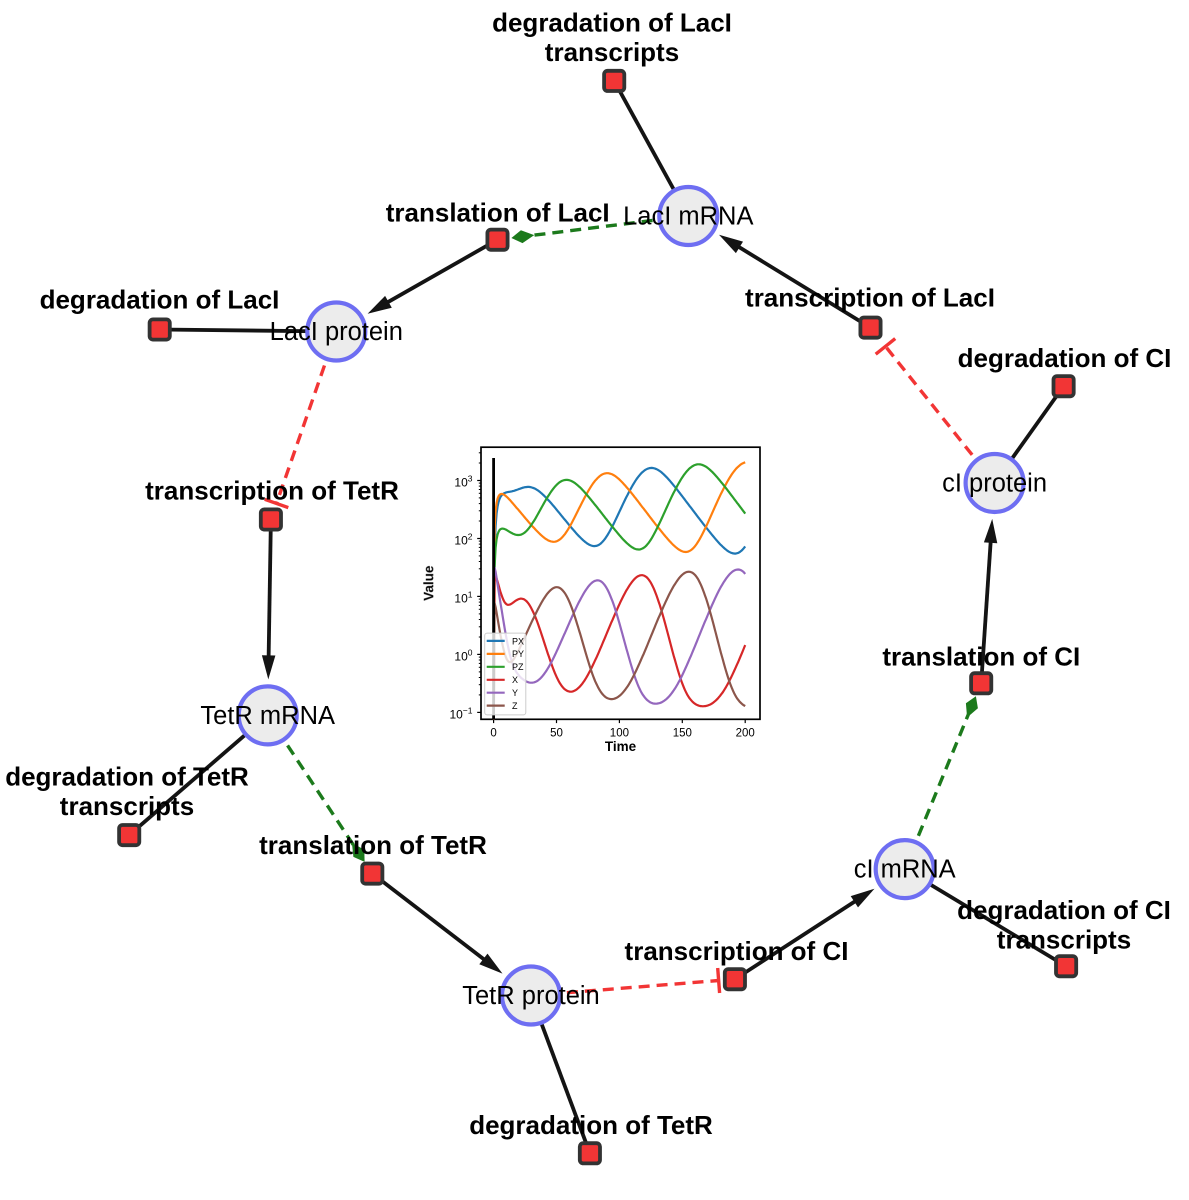 The height and width of the screenshot is (1200, 1189). I want to click on svg-text: 50, so click(556, 733).